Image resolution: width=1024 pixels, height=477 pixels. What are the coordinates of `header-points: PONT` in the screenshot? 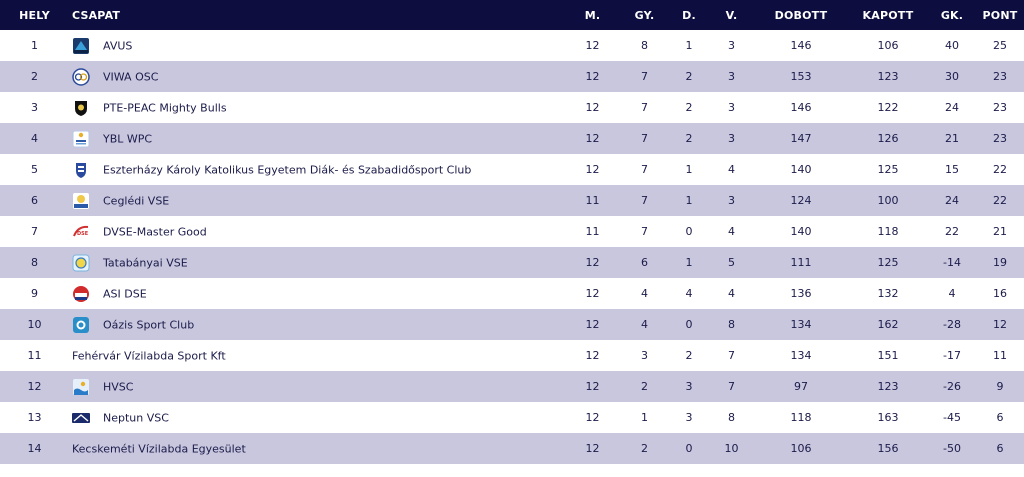 It's located at (1000, 15).